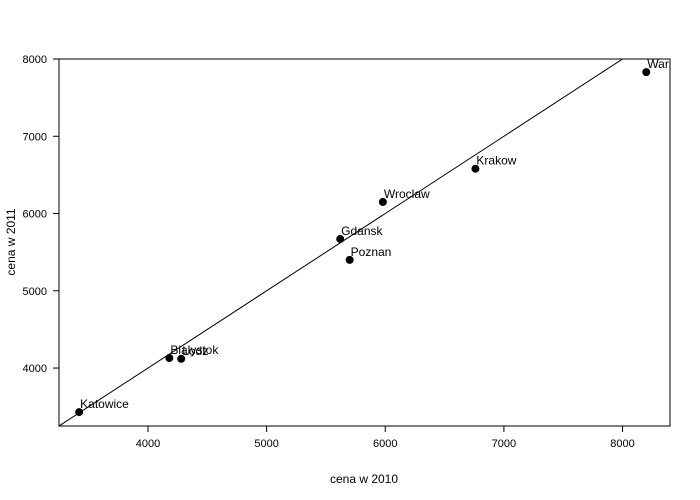 The image size is (700, 500). I want to click on point-label: Wroclaw, so click(407, 194).